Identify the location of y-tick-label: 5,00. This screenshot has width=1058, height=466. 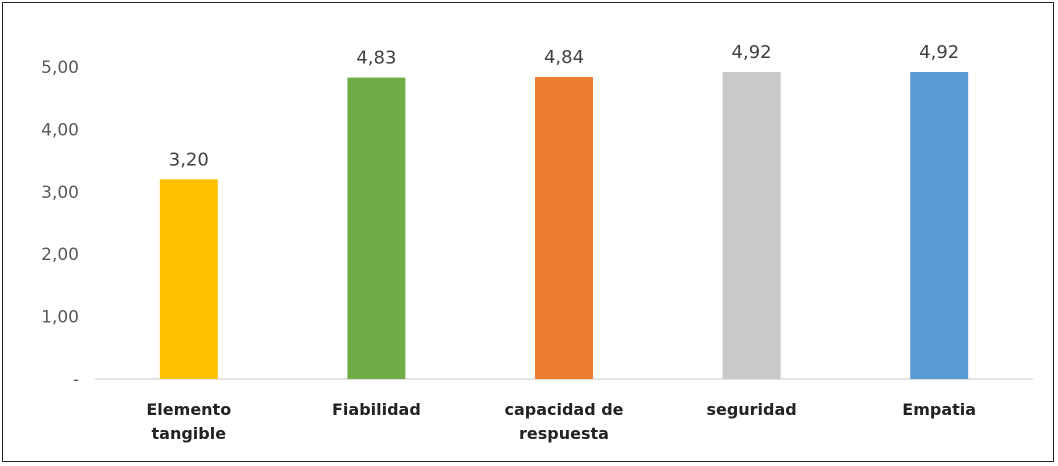
(60, 68).